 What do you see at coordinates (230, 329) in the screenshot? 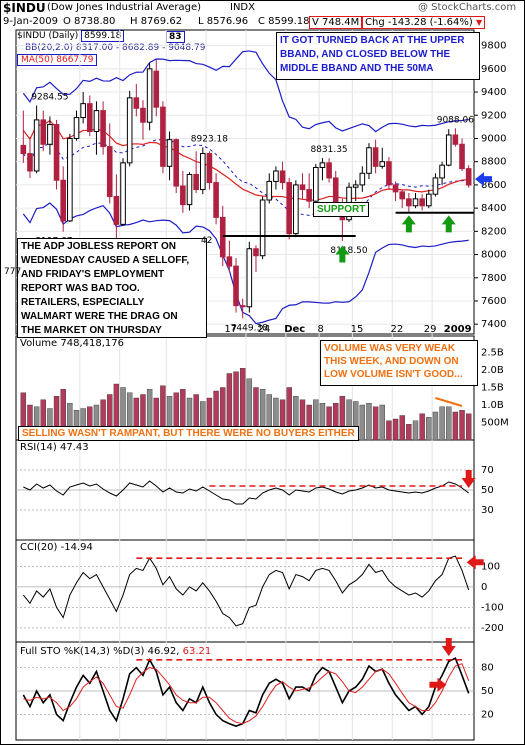
I see `x-axis-label: 17` at bounding box center [230, 329].